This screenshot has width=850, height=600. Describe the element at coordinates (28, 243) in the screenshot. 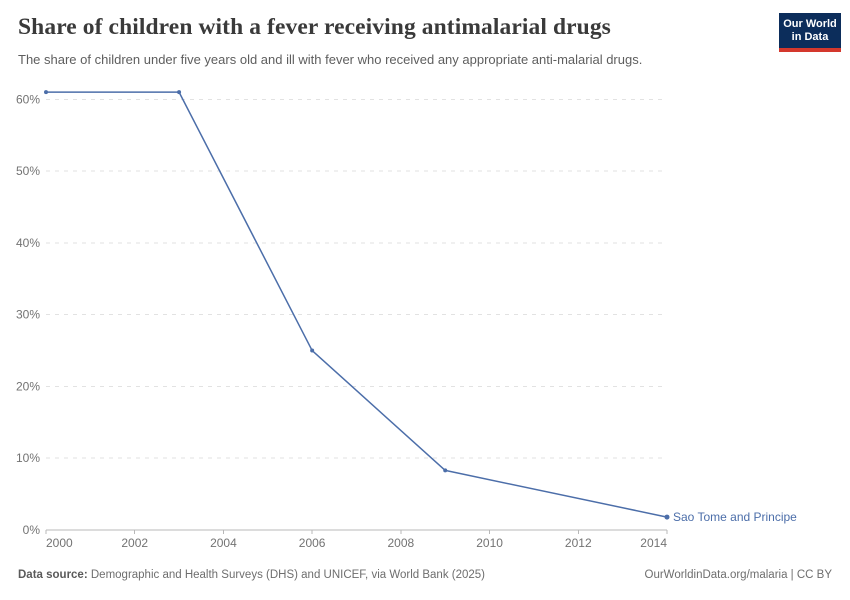

I see `y-tick-label-40: 40%` at that location.